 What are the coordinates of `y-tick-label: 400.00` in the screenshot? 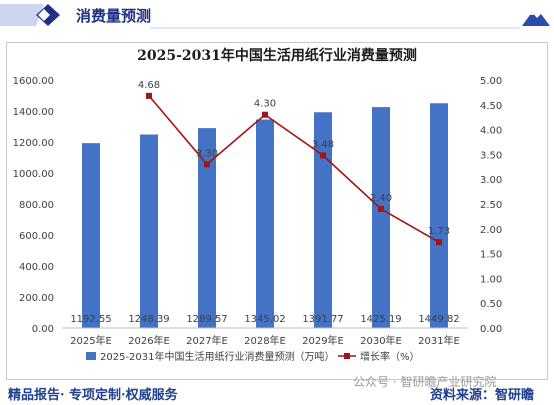 It's located at (36, 267).